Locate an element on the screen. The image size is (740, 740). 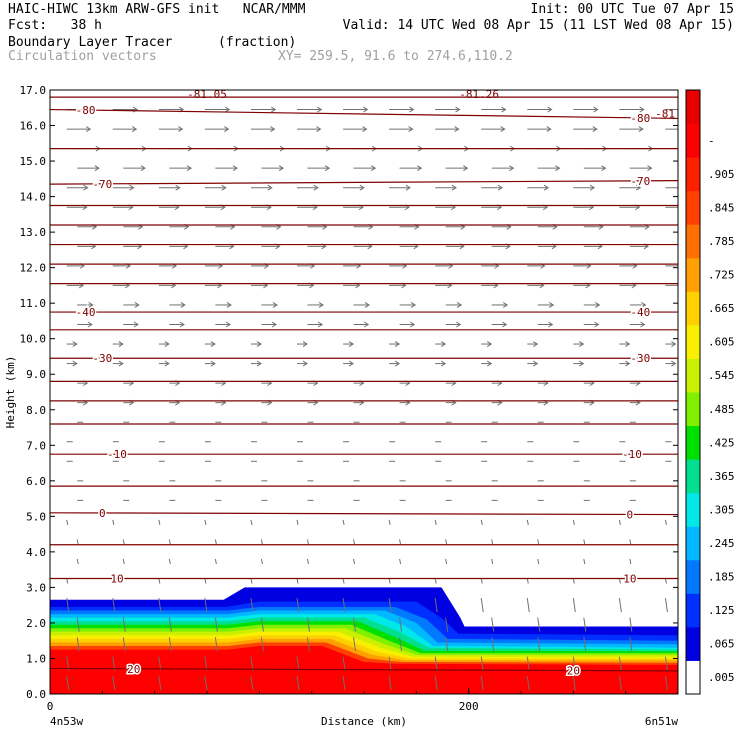
x-end-location: 6n51w is located at coordinates (661, 721).